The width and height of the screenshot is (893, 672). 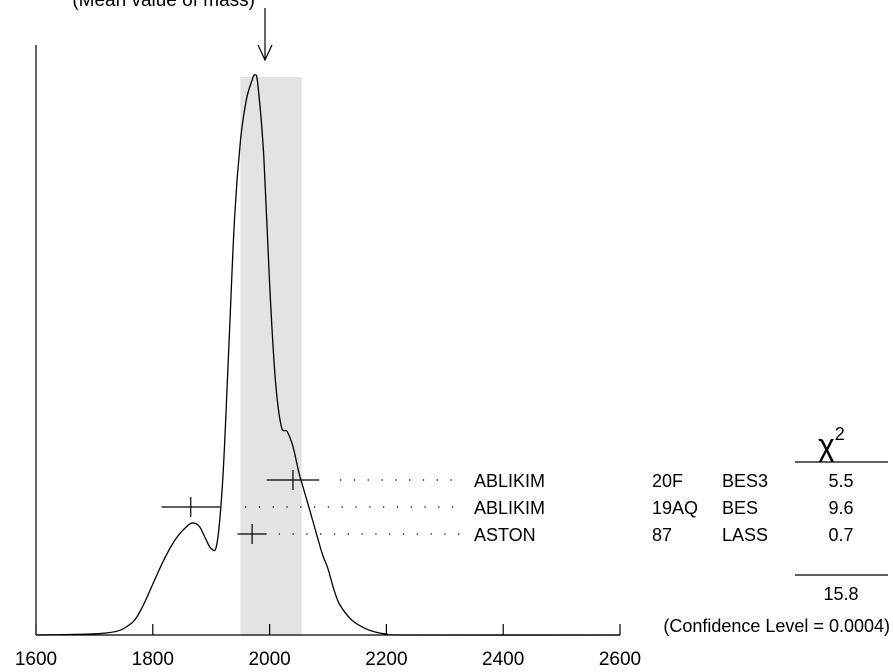 What do you see at coordinates (662, 535) in the screenshot?
I see `measurement-ref: 87` at bounding box center [662, 535].